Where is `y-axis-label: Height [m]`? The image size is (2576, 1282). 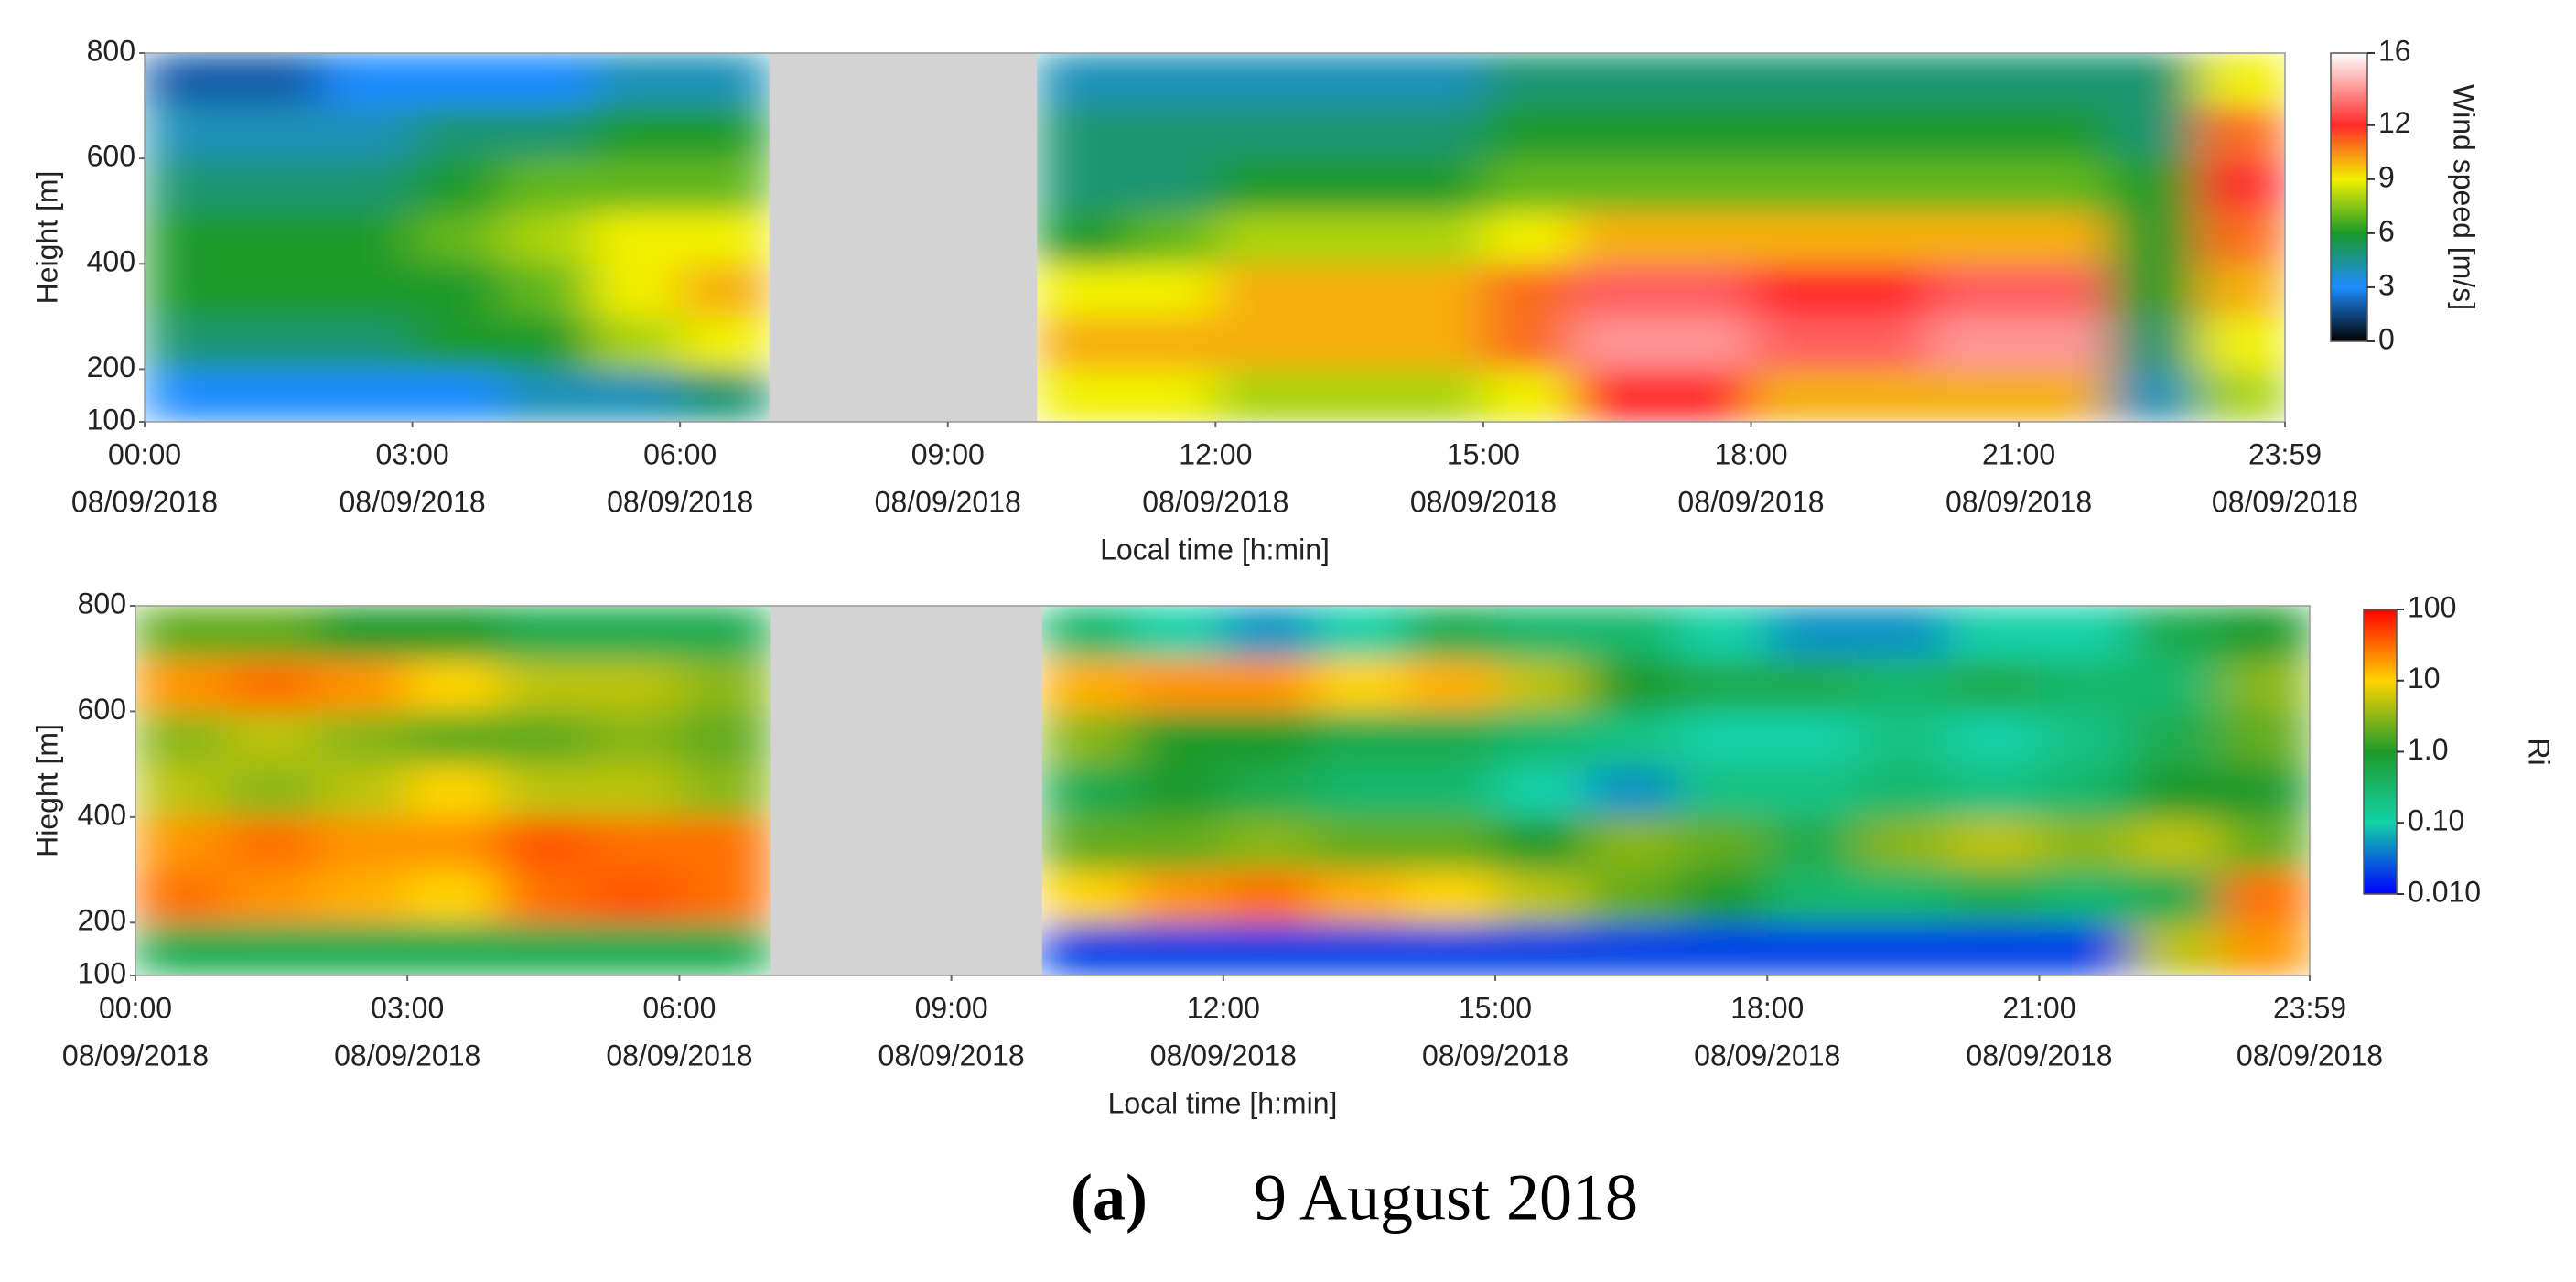 y-axis-label: Height [m] is located at coordinates (46, 238).